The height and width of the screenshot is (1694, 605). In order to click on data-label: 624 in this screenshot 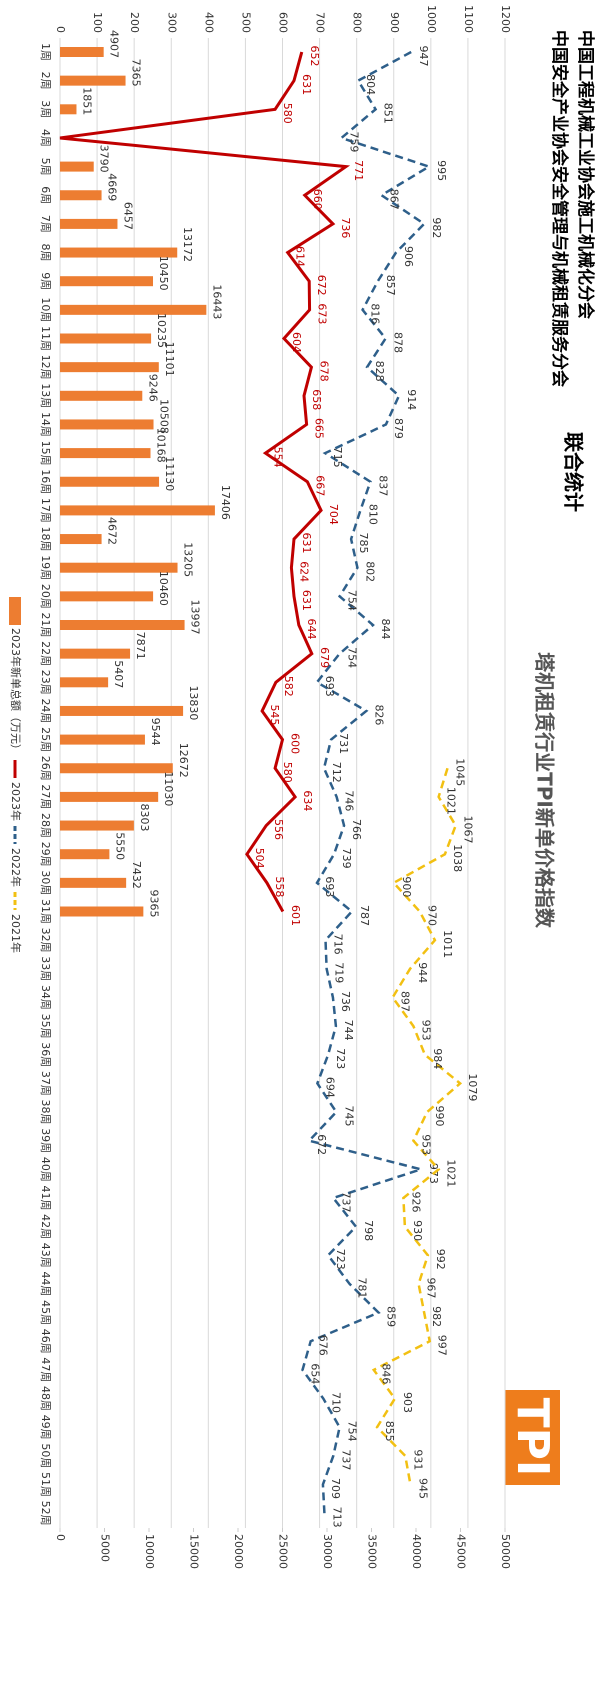, I will do `click(303, 571)`.